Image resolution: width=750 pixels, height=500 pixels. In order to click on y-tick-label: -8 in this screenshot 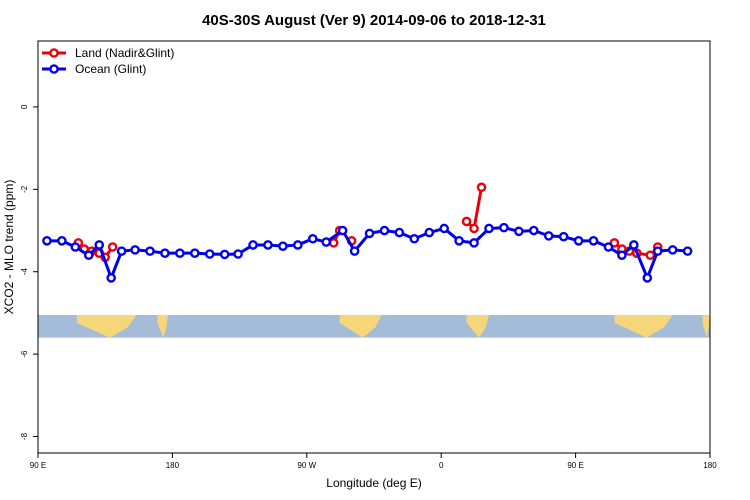, I will do `click(24, 436)`.